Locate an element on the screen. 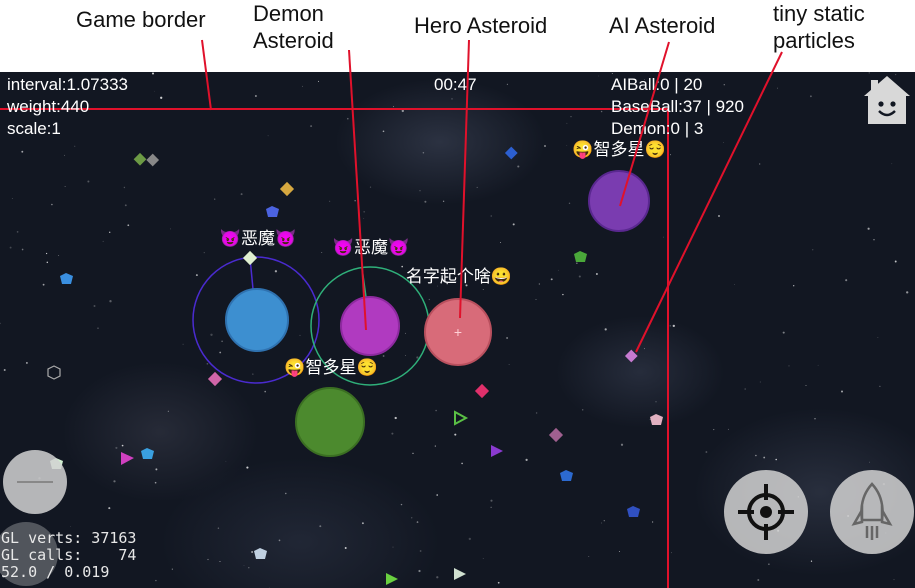  home-icon is located at coordinates (887, 100).